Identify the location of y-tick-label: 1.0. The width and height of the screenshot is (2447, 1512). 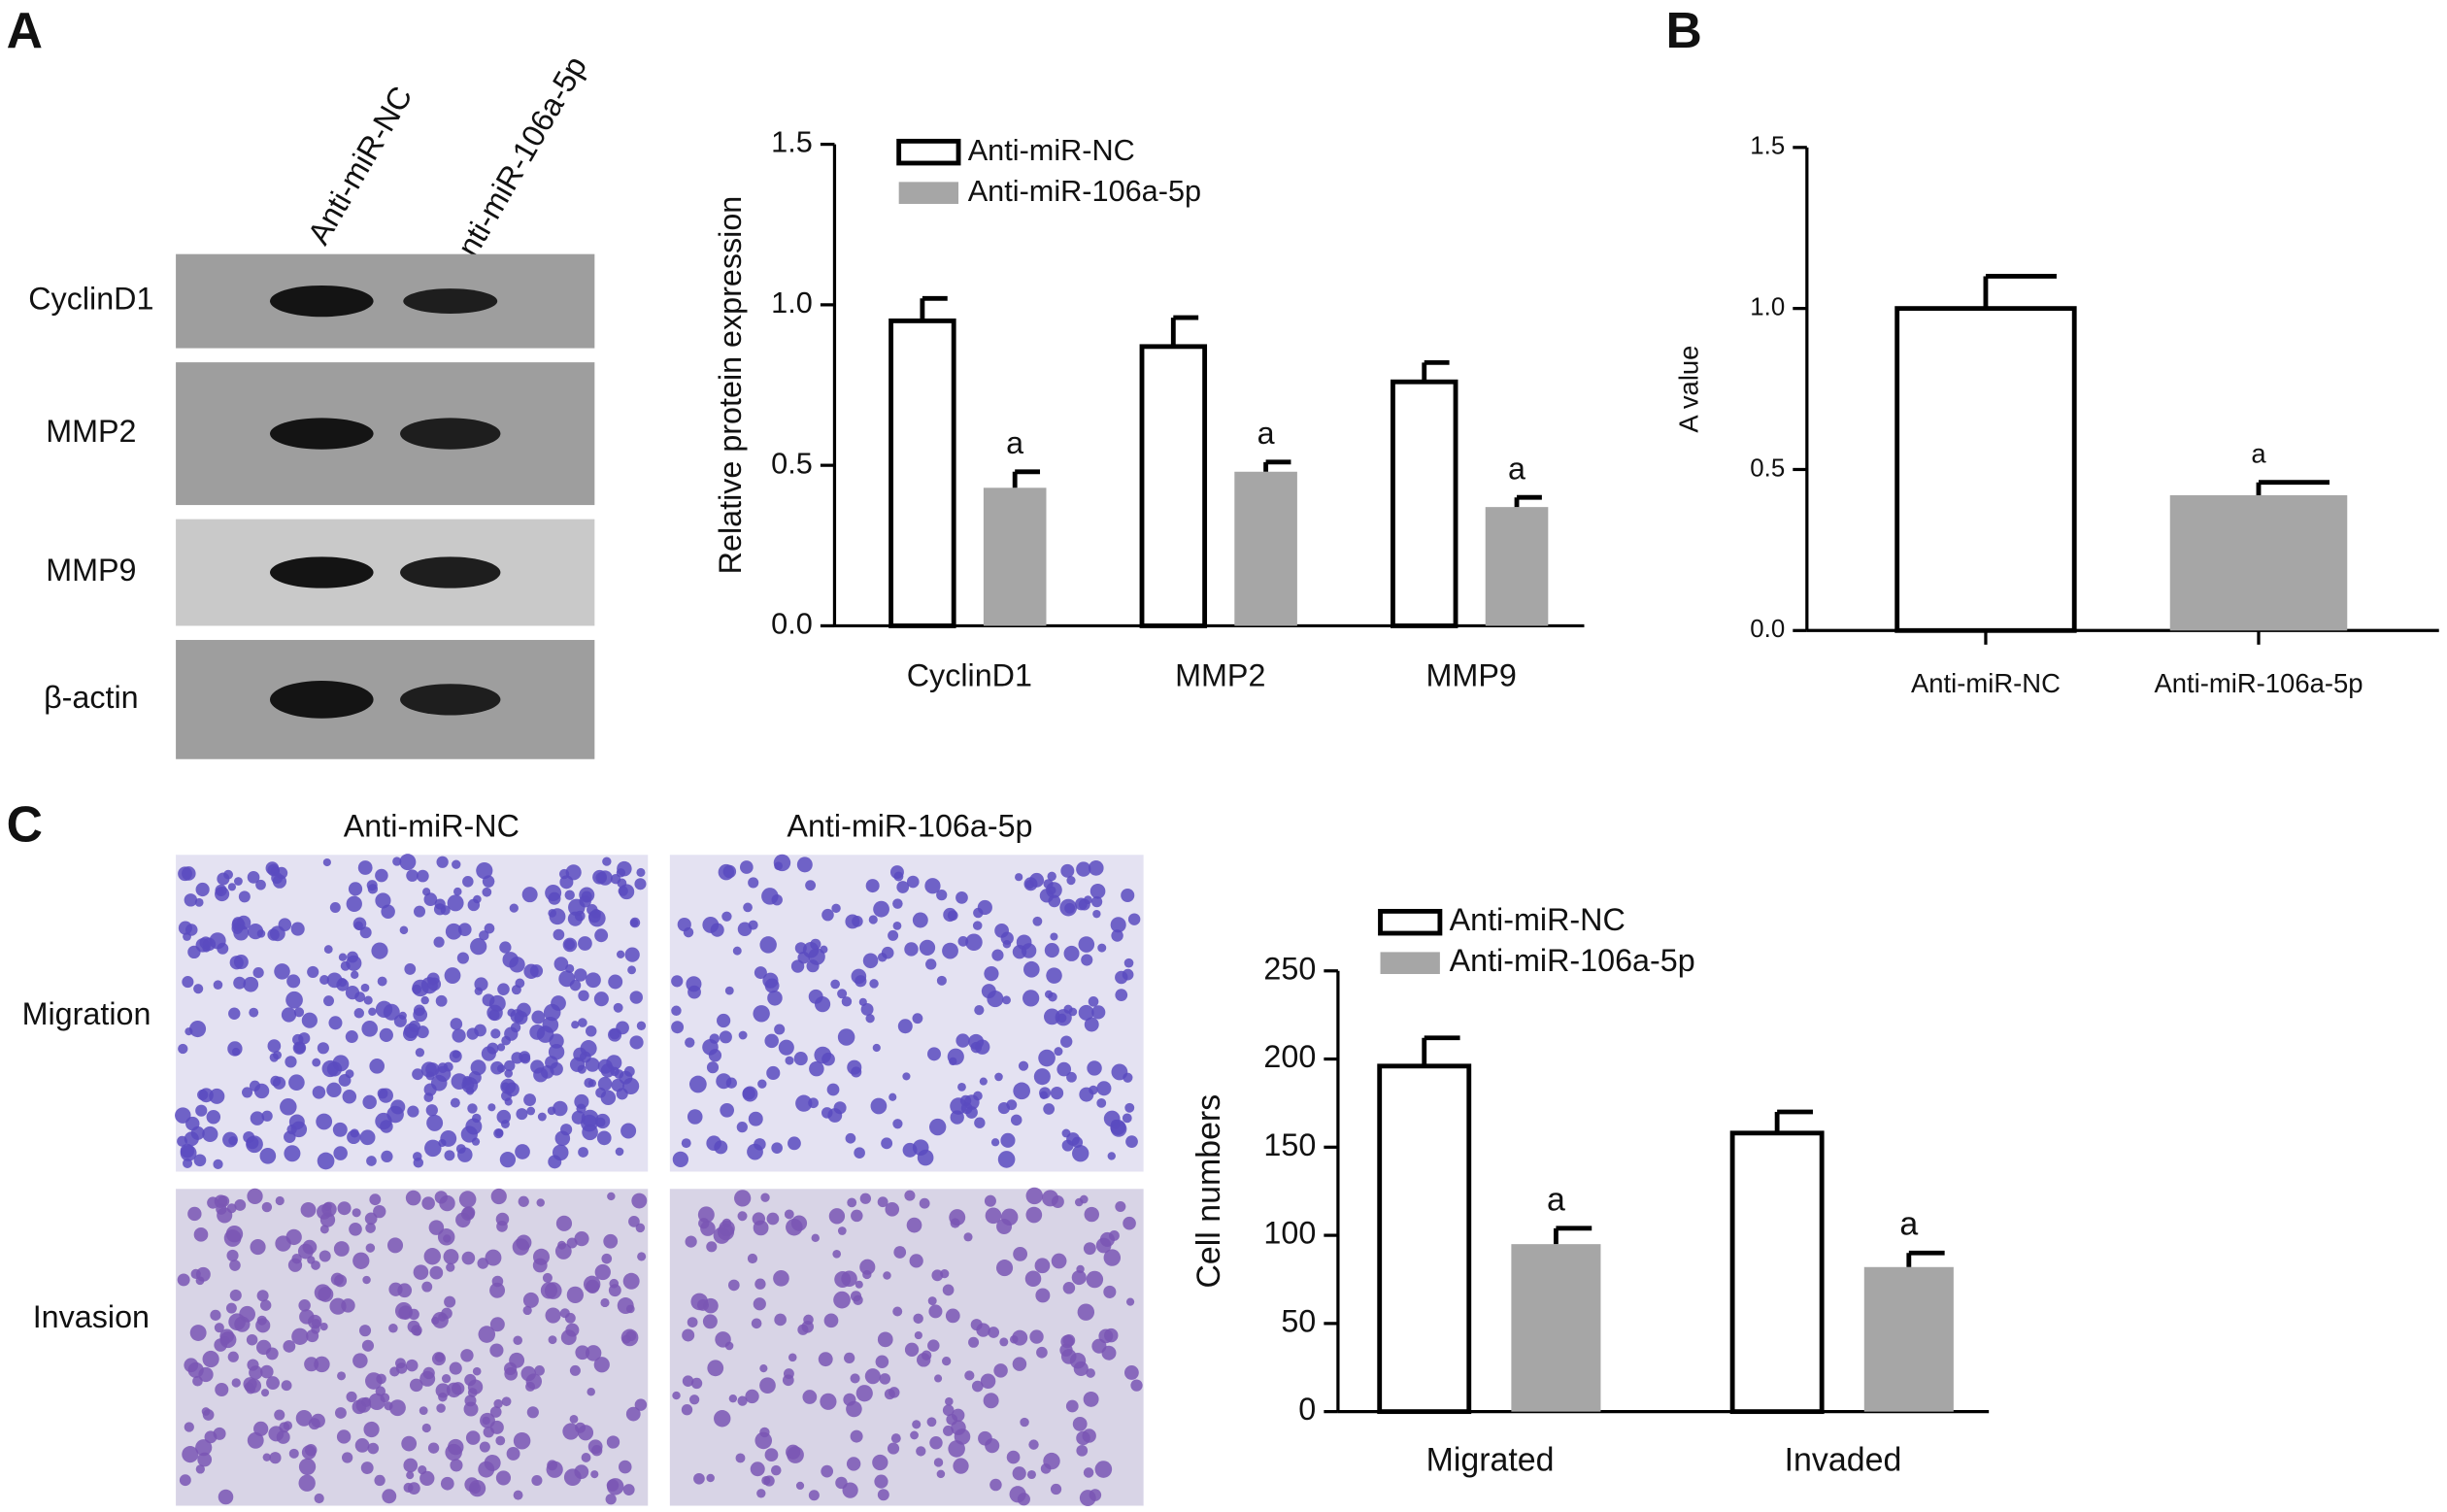
(792, 302).